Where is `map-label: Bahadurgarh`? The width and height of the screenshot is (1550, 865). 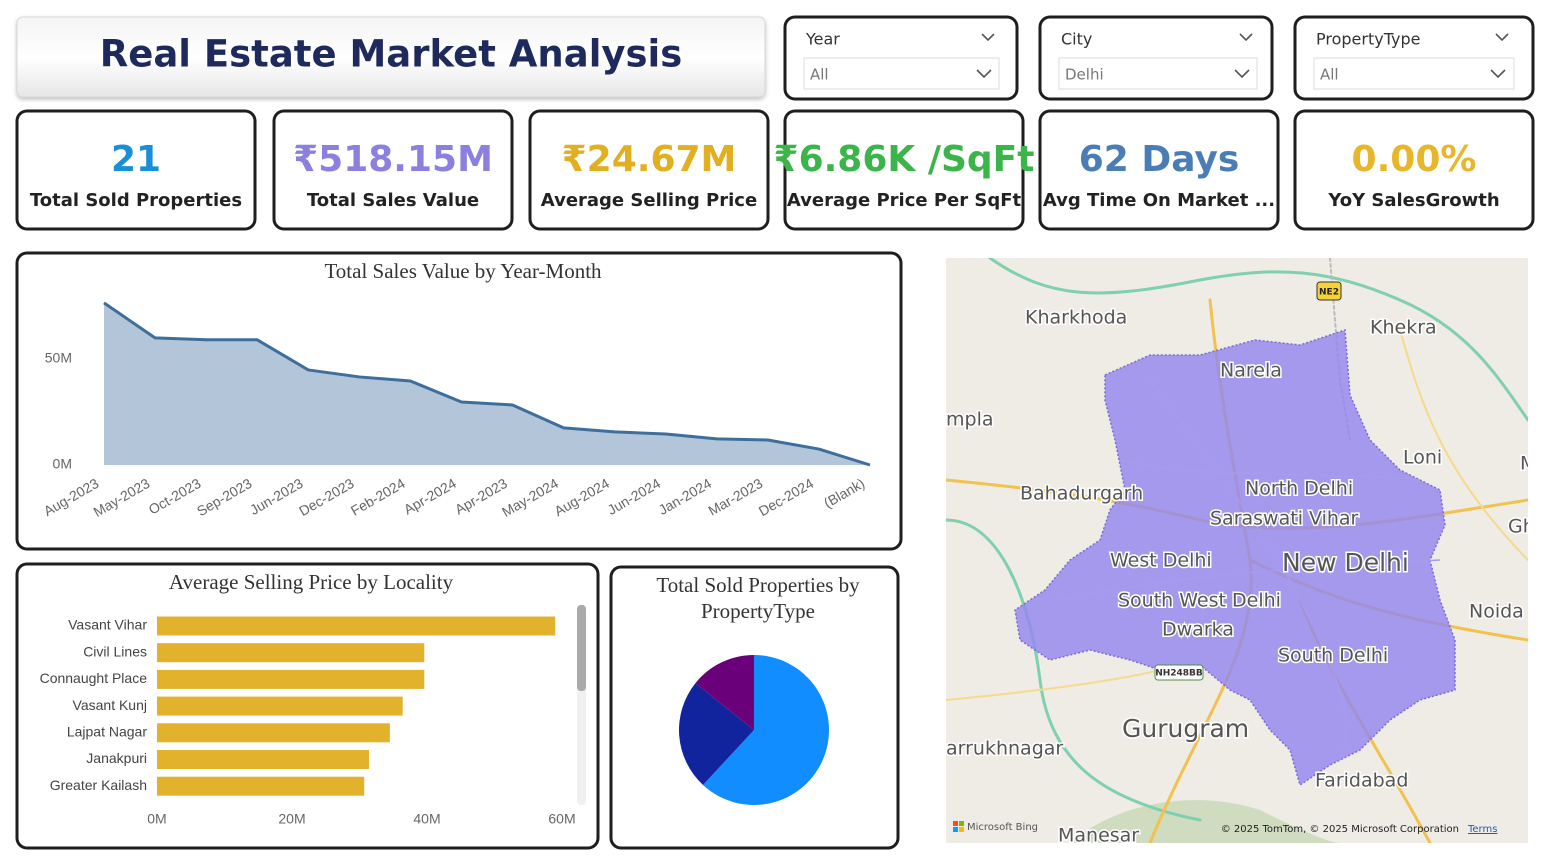
map-label: Bahadurgarh is located at coordinates (1081, 494).